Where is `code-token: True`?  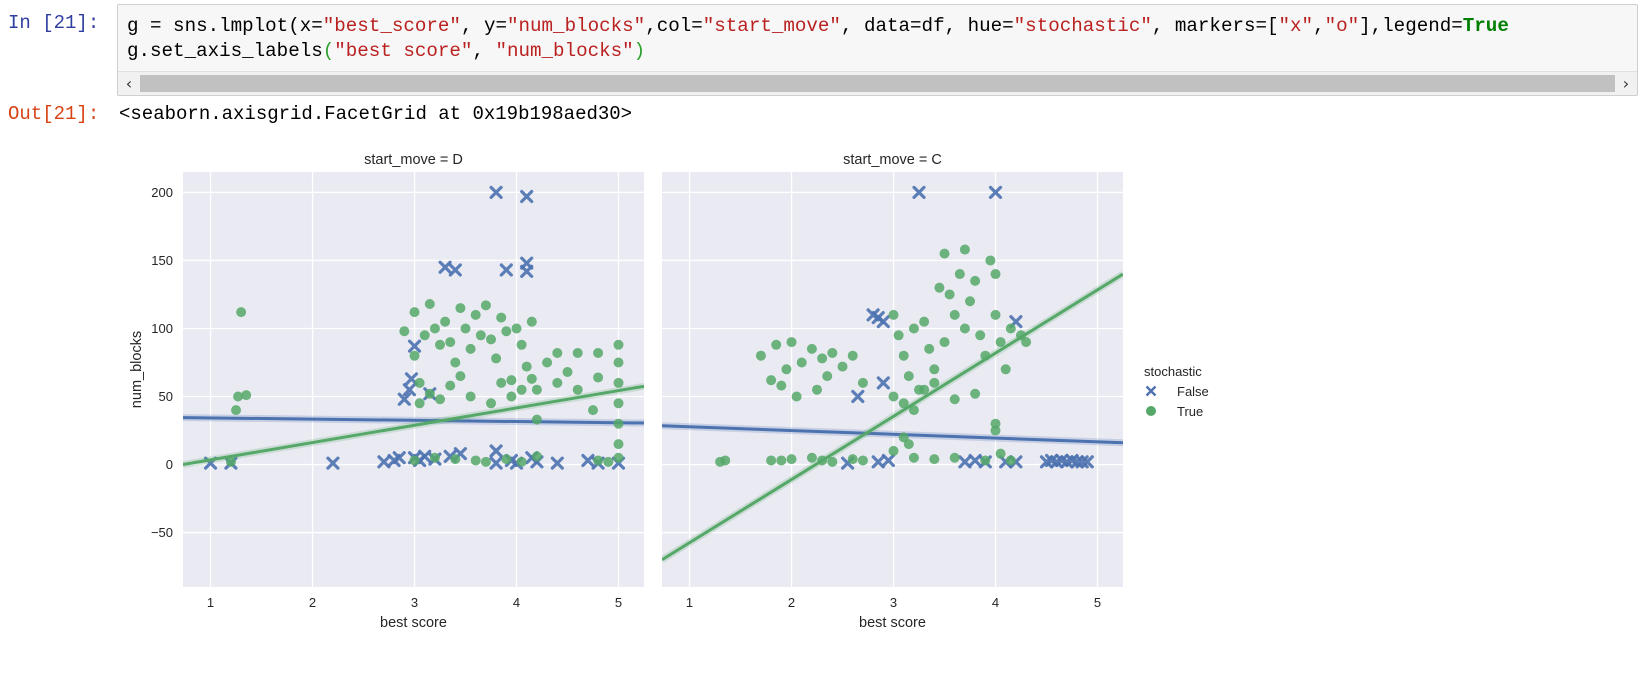 code-token: True is located at coordinates (1485, 26).